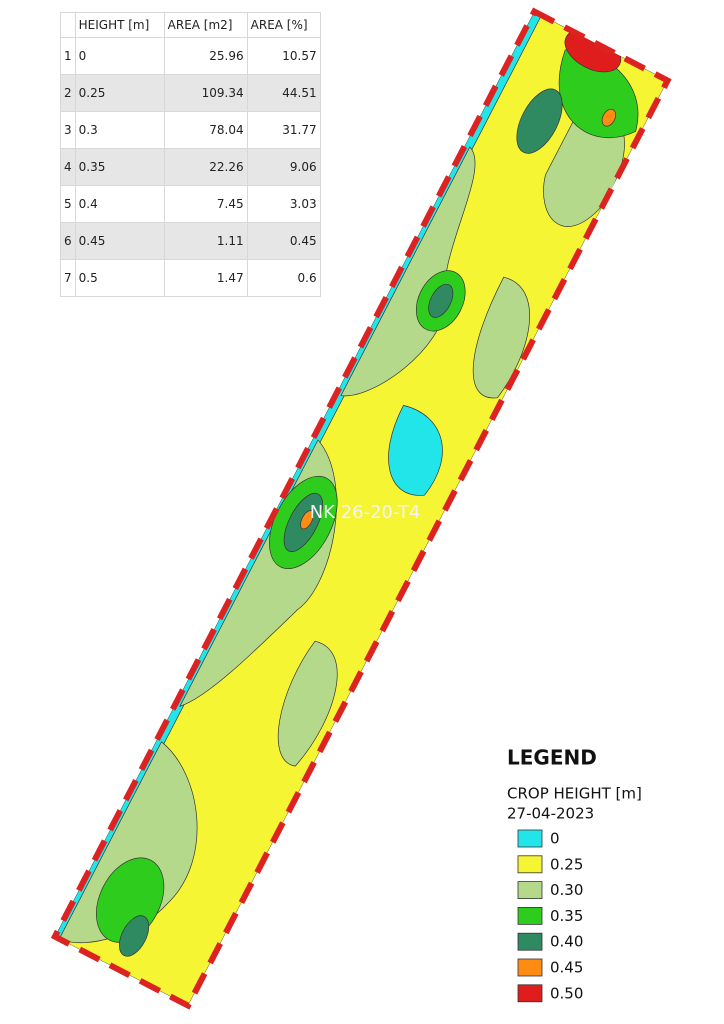 Image resolution: width=724 pixels, height=1024 pixels. Describe the element at coordinates (566, 942) in the screenshot. I see `legend-label: 0.40` at that location.